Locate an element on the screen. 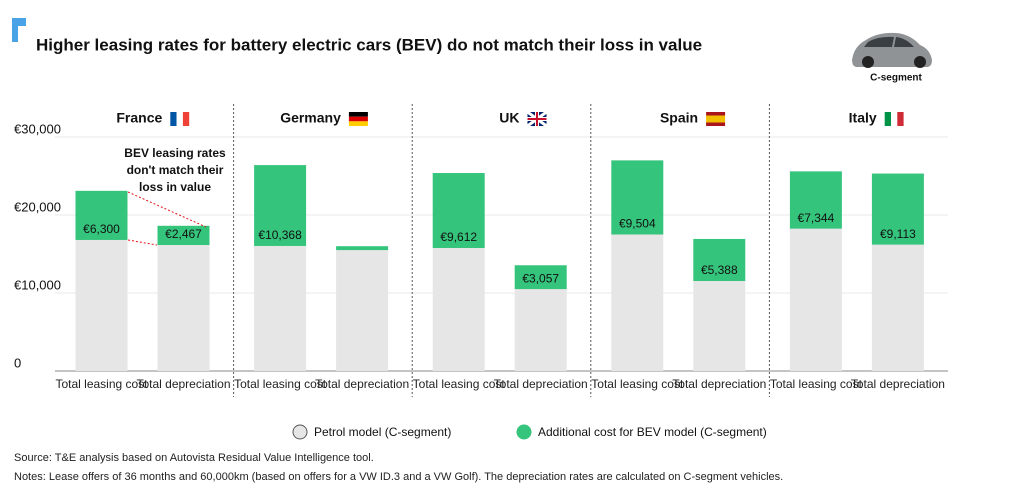 The height and width of the screenshot is (499, 1024). y-tick-label: €20,000 is located at coordinates (37, 206).